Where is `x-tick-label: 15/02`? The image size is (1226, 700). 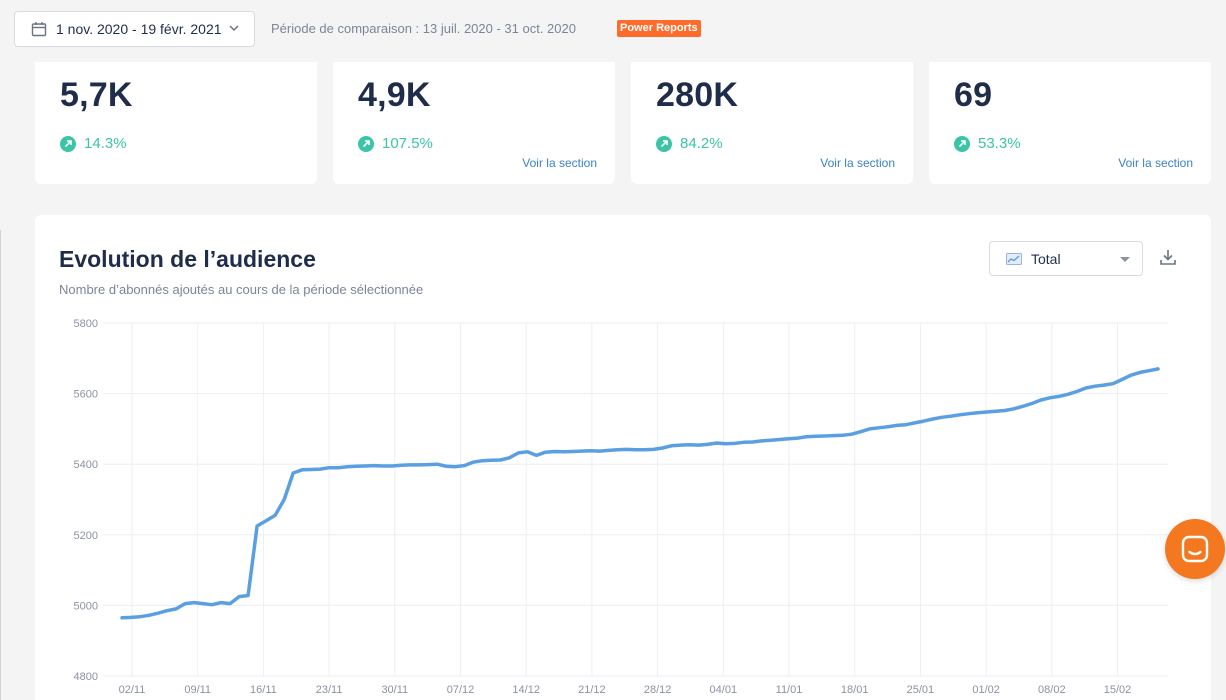
x-tick-label: 15/02 is located at coordinates (1118, 690).